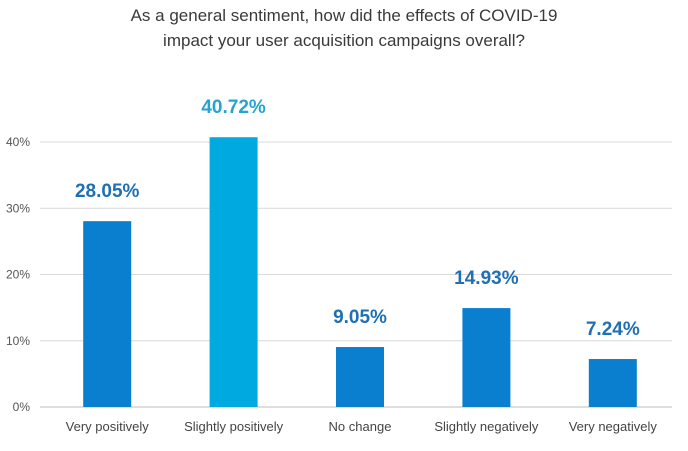  I want to click on data-label: 28.05%, so click(107, 191).